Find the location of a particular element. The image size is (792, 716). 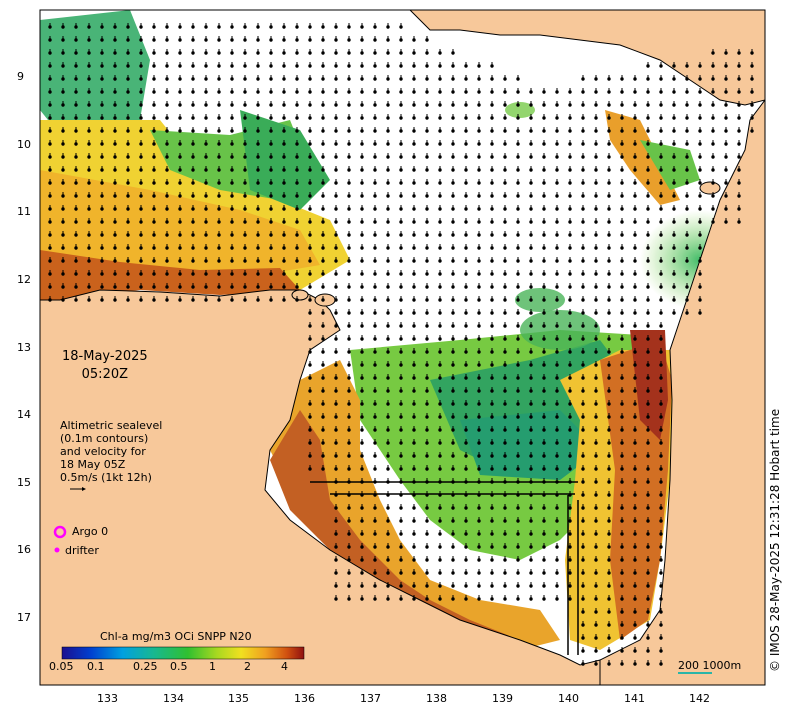

lat-tick: 12 is located at coordinates (24, 279).